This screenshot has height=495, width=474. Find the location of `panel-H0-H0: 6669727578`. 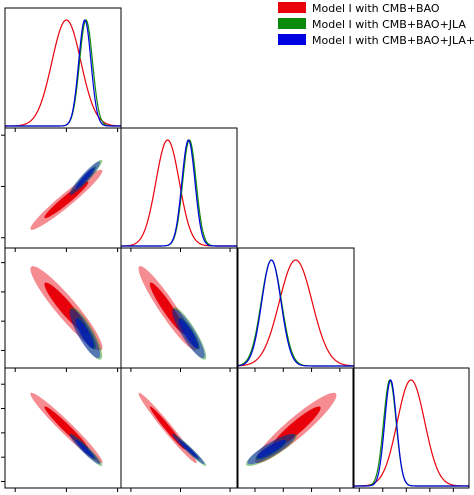

panel-H0-H0: 6669727578 is located at coordinates (411, 431).